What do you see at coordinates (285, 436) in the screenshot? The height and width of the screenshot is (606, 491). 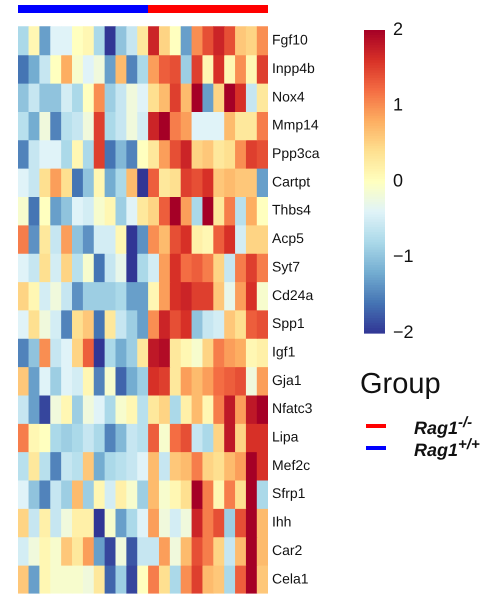 I see `y-tick-label: Lipa` at bounding box center [285, 436].